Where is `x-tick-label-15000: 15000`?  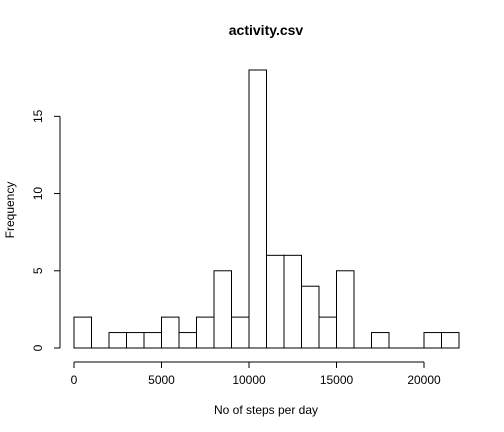 x-tick-label-15000: 15000 is located at coordinates (337, 380).